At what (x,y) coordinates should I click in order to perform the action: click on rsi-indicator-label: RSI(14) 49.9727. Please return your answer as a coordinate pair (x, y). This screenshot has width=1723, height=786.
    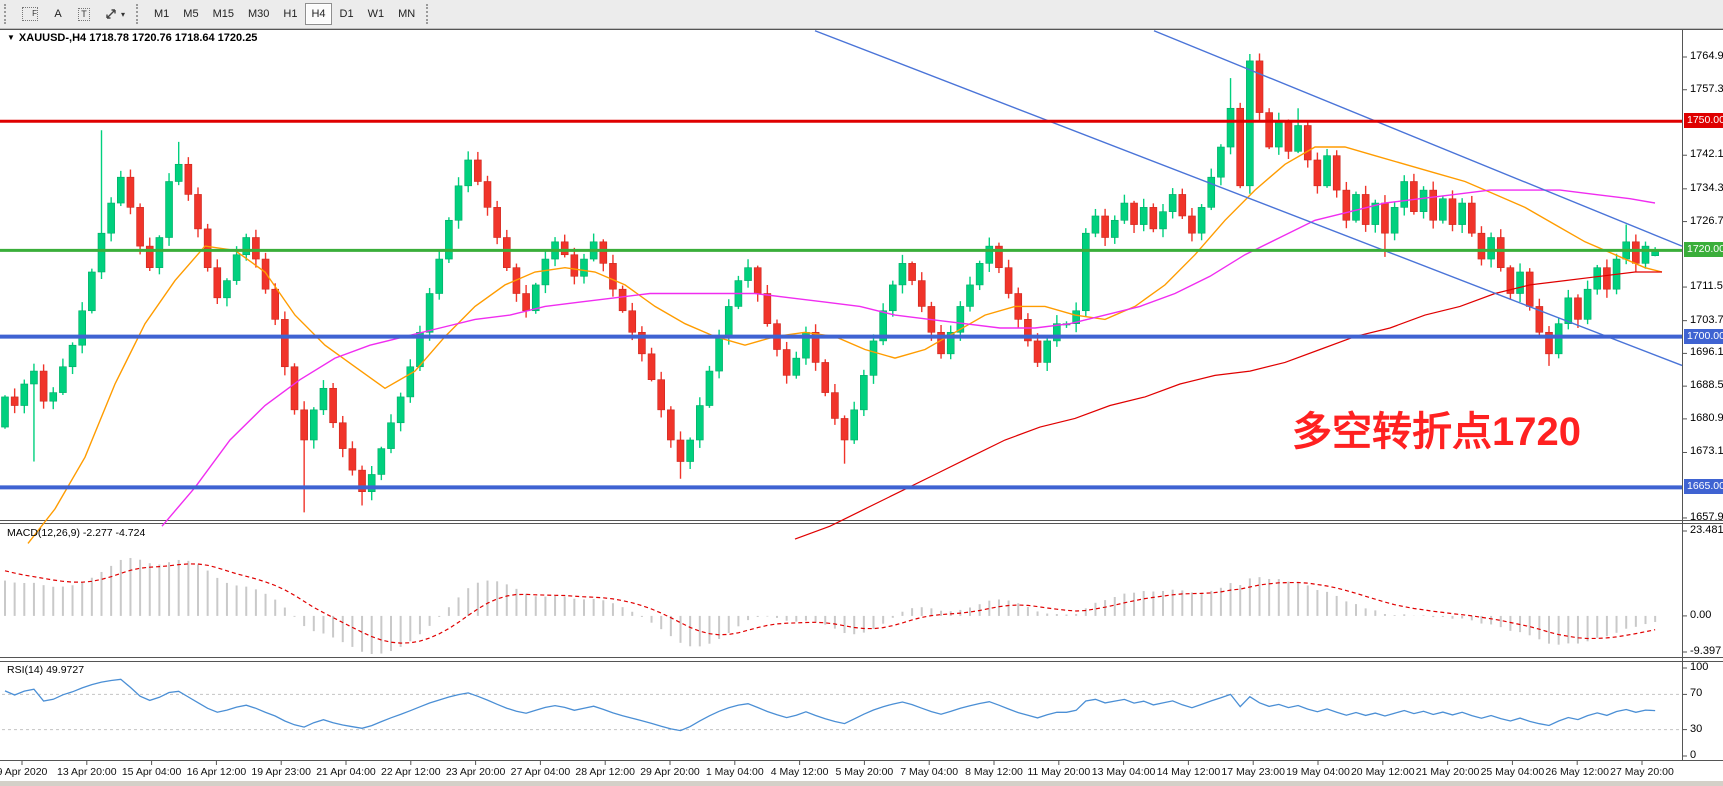
    Looking at the image, I should click on (46, 670).